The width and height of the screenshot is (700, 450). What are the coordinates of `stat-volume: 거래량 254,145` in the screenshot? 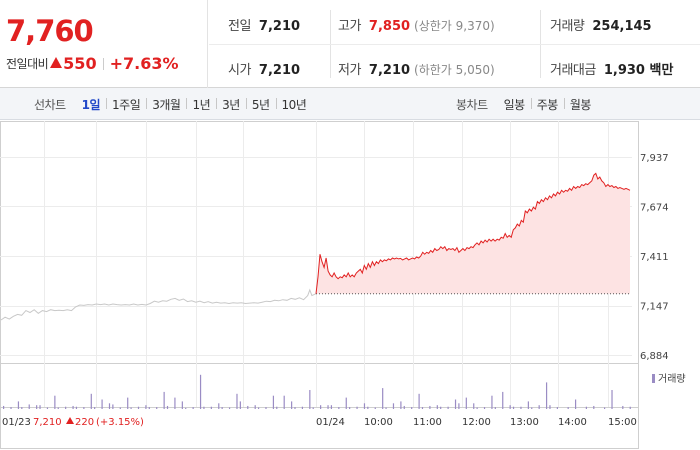 It's located at (601, 24).